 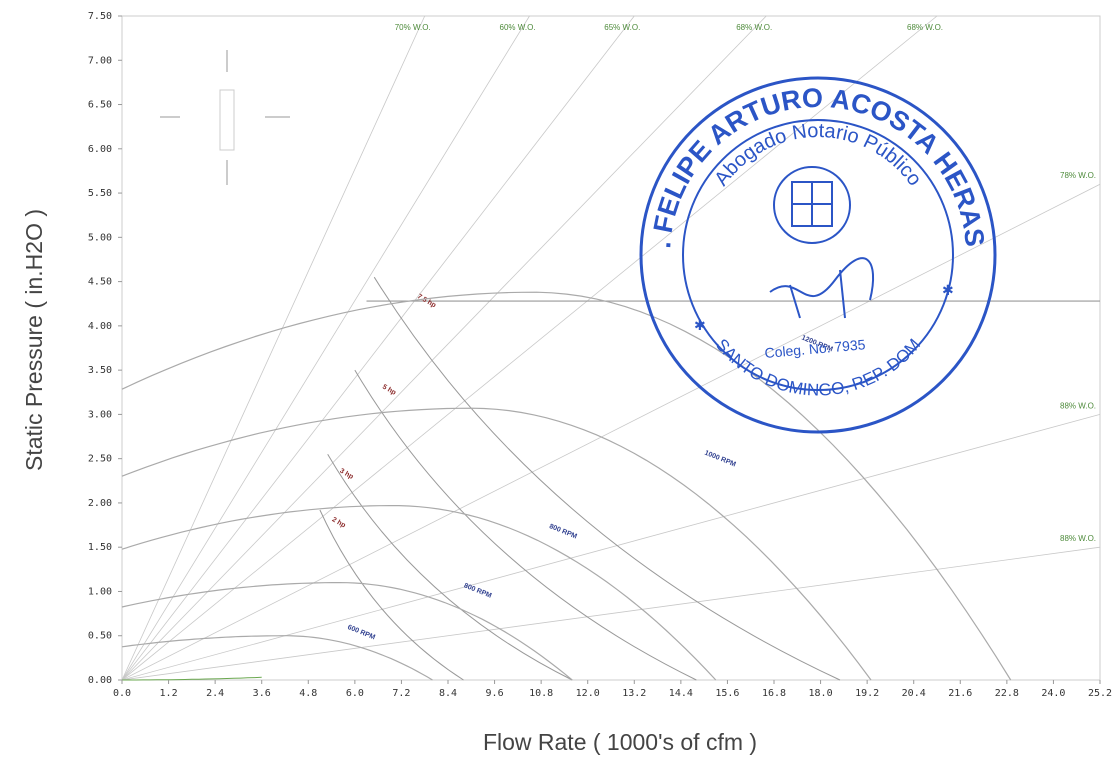 What do you see at coordinates (100, 680) in the screenshot?
I see `y-tick-label: 0.00` at bounding box center [100, 680].